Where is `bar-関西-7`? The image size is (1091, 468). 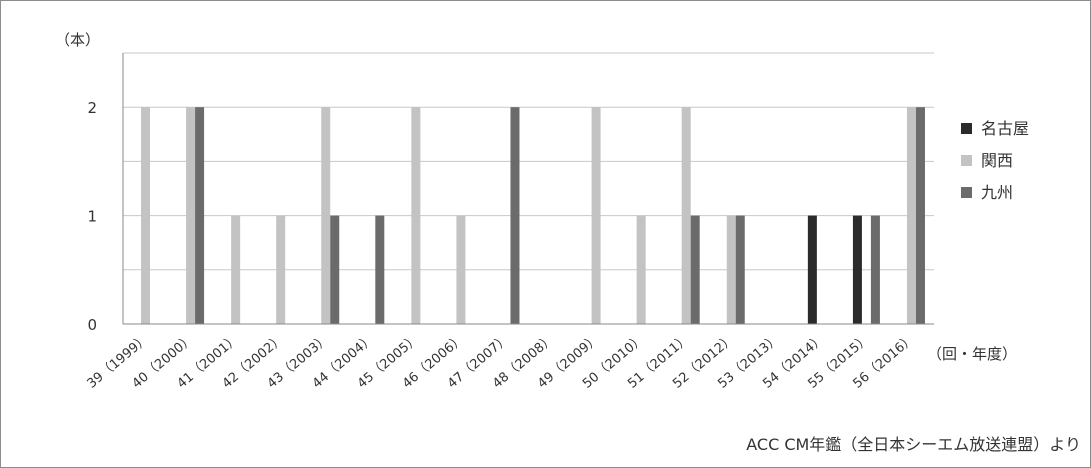
bar-関西-7 is located at coordinates (461, 269).